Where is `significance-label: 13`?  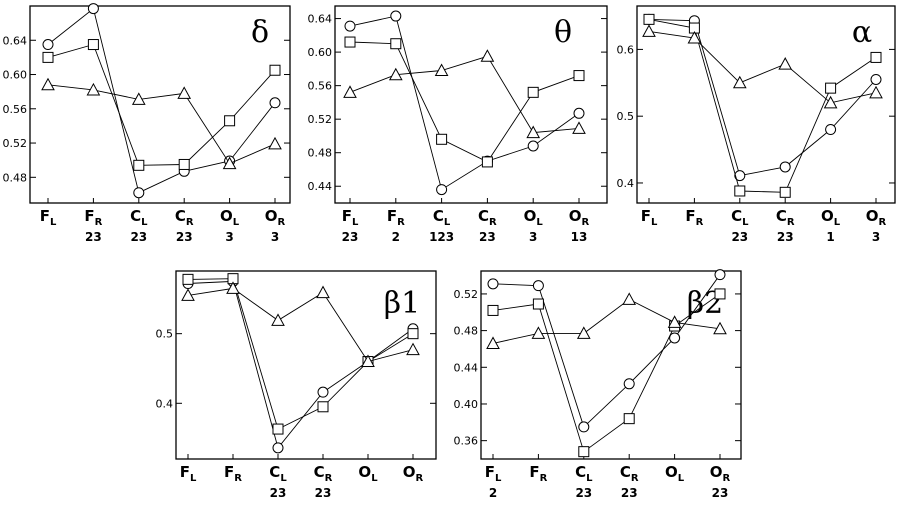
significance-label: 13 is located at coordinates (579, 237).